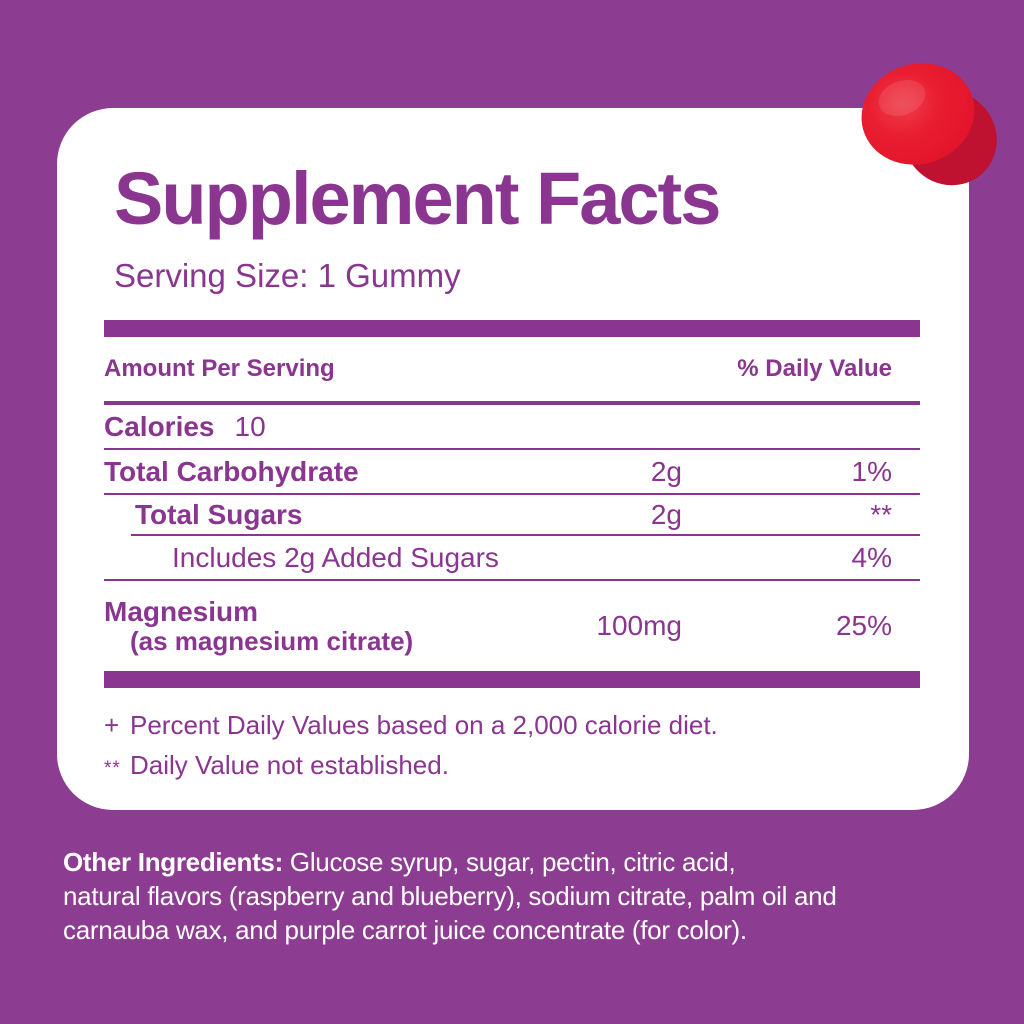 This screenshot has width=1024, height=1024. I want to click on column-header-amount: Amount Per Serving, so click(219, 369).